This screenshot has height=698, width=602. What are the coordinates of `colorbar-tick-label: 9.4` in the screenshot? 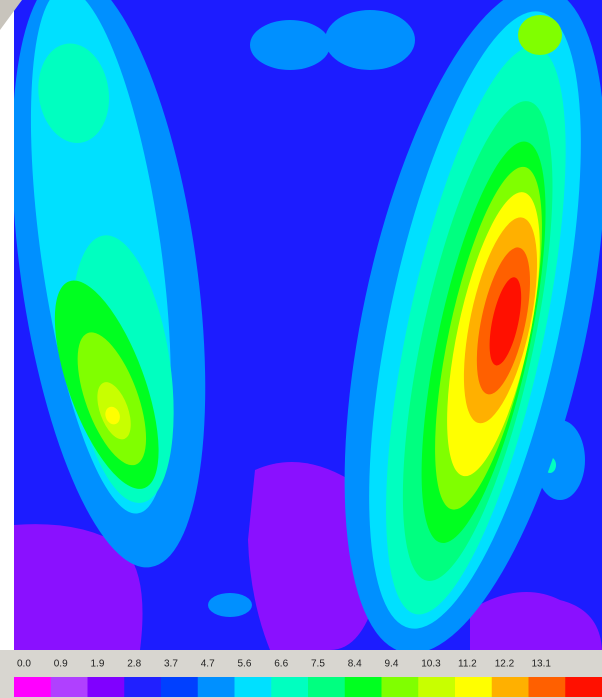 It's located at (392, 664).